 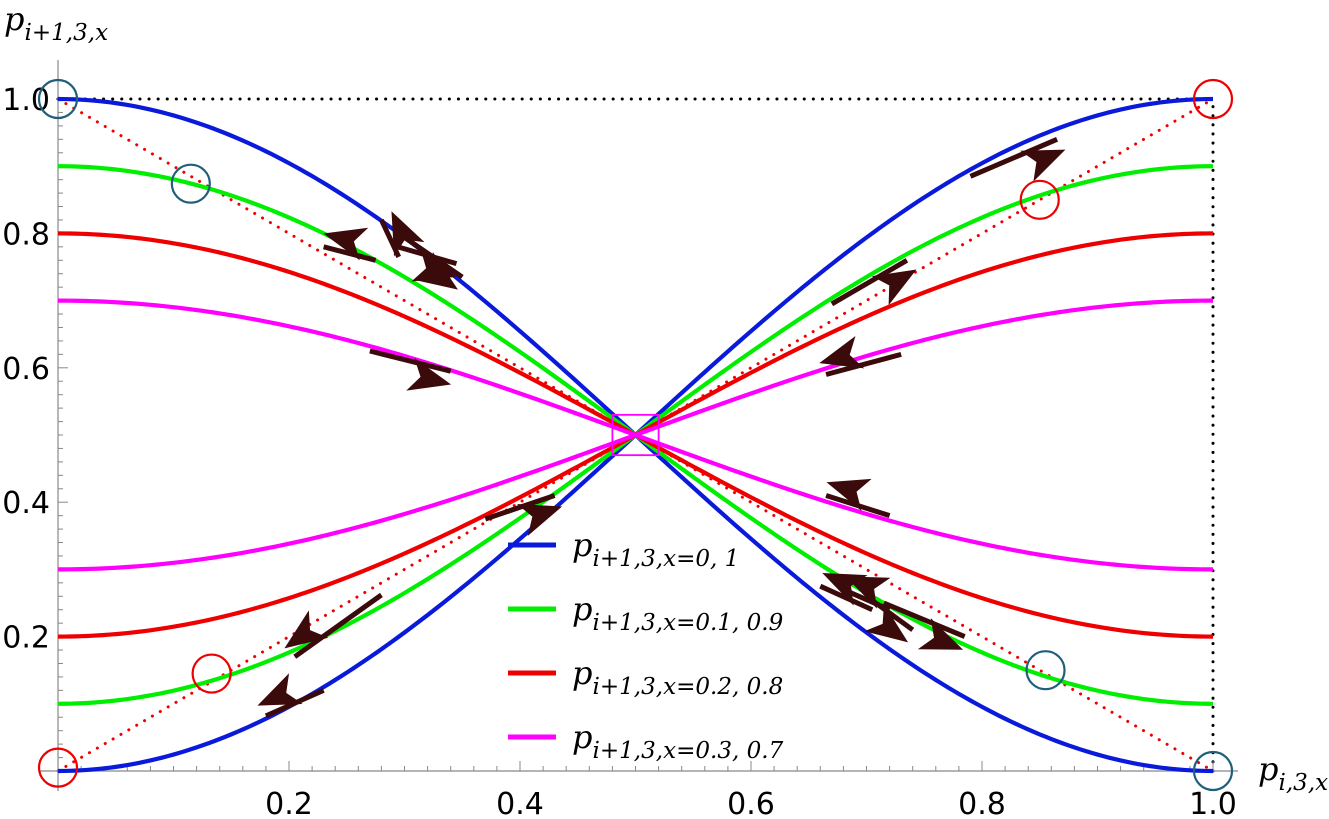 What do you see at coordinates (982, 803) in the screenshot?
I see `x-tick-label: 0.8` at bounding box center [982, 803].